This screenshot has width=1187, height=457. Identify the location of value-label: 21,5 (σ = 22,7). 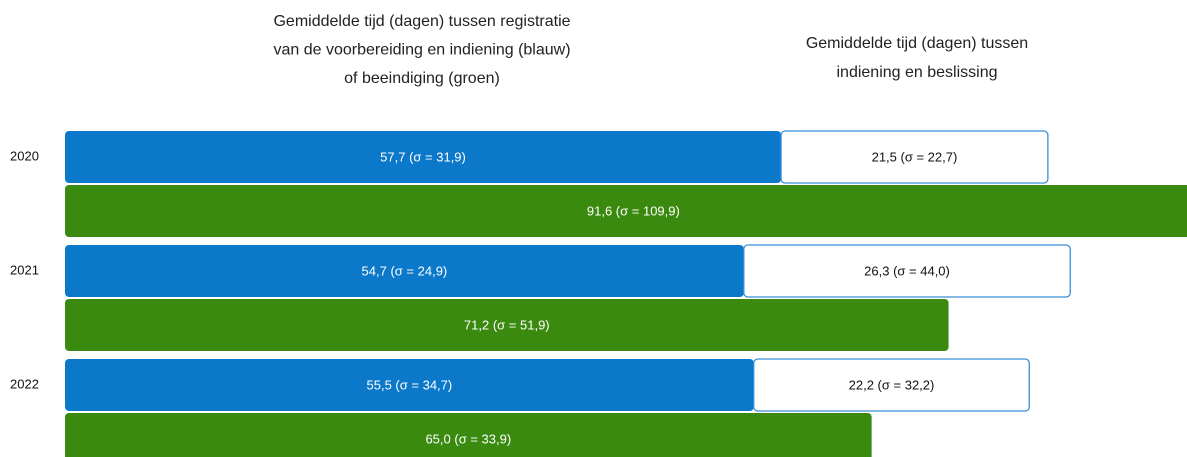
(915, 156).